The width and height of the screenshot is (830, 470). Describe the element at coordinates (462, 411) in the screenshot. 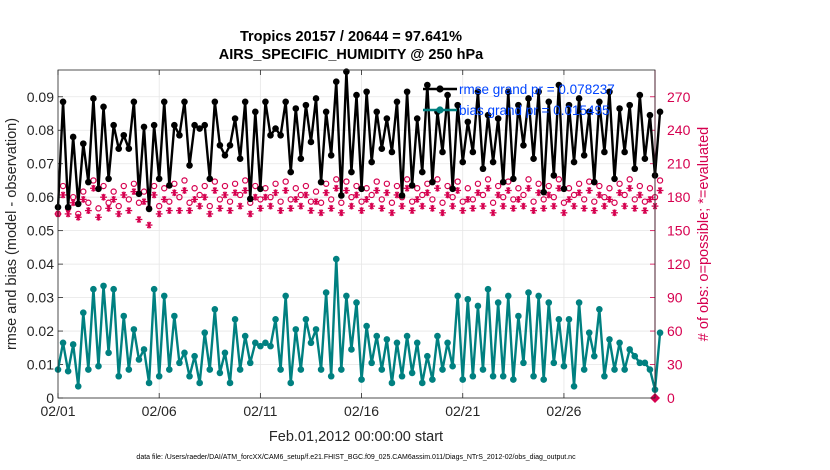

I see `x-tick-label: 02/21` at that location.